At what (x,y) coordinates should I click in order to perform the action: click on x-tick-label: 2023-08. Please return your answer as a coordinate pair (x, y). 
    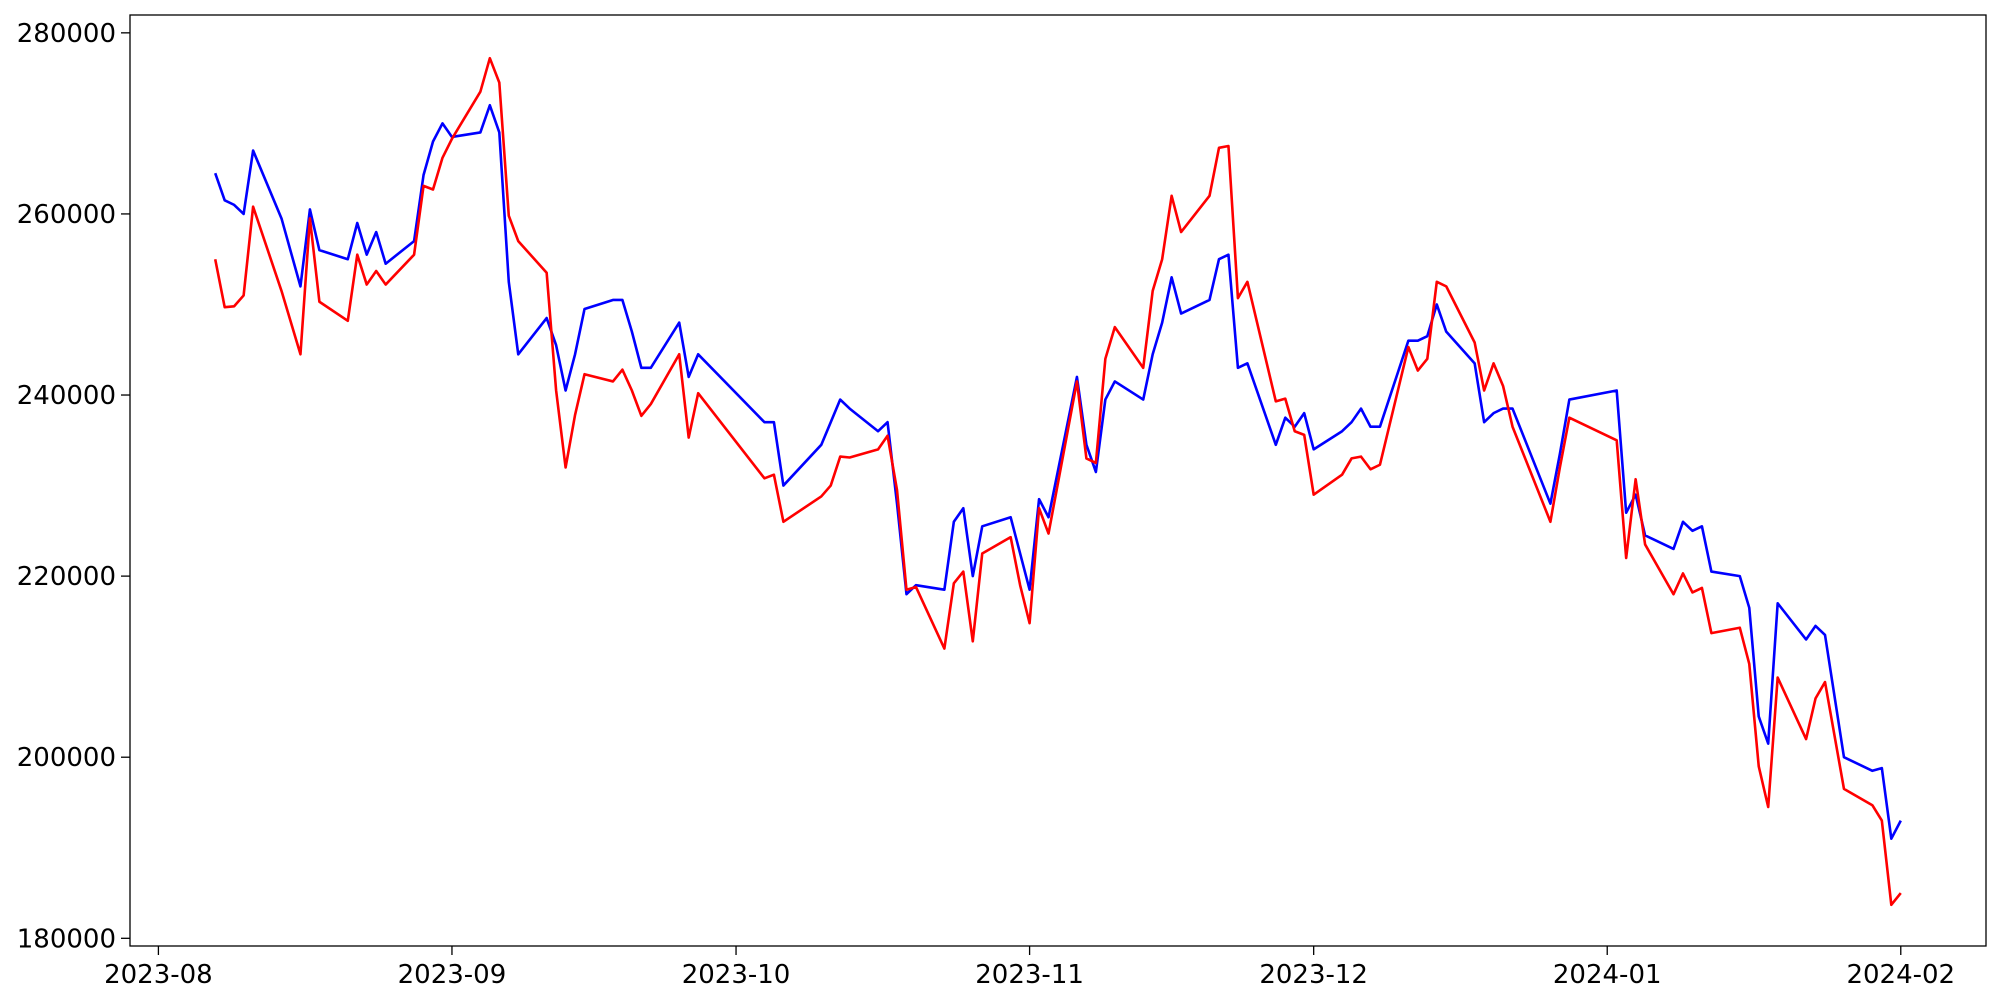
    Looking at the image, I should click on (158, 975).